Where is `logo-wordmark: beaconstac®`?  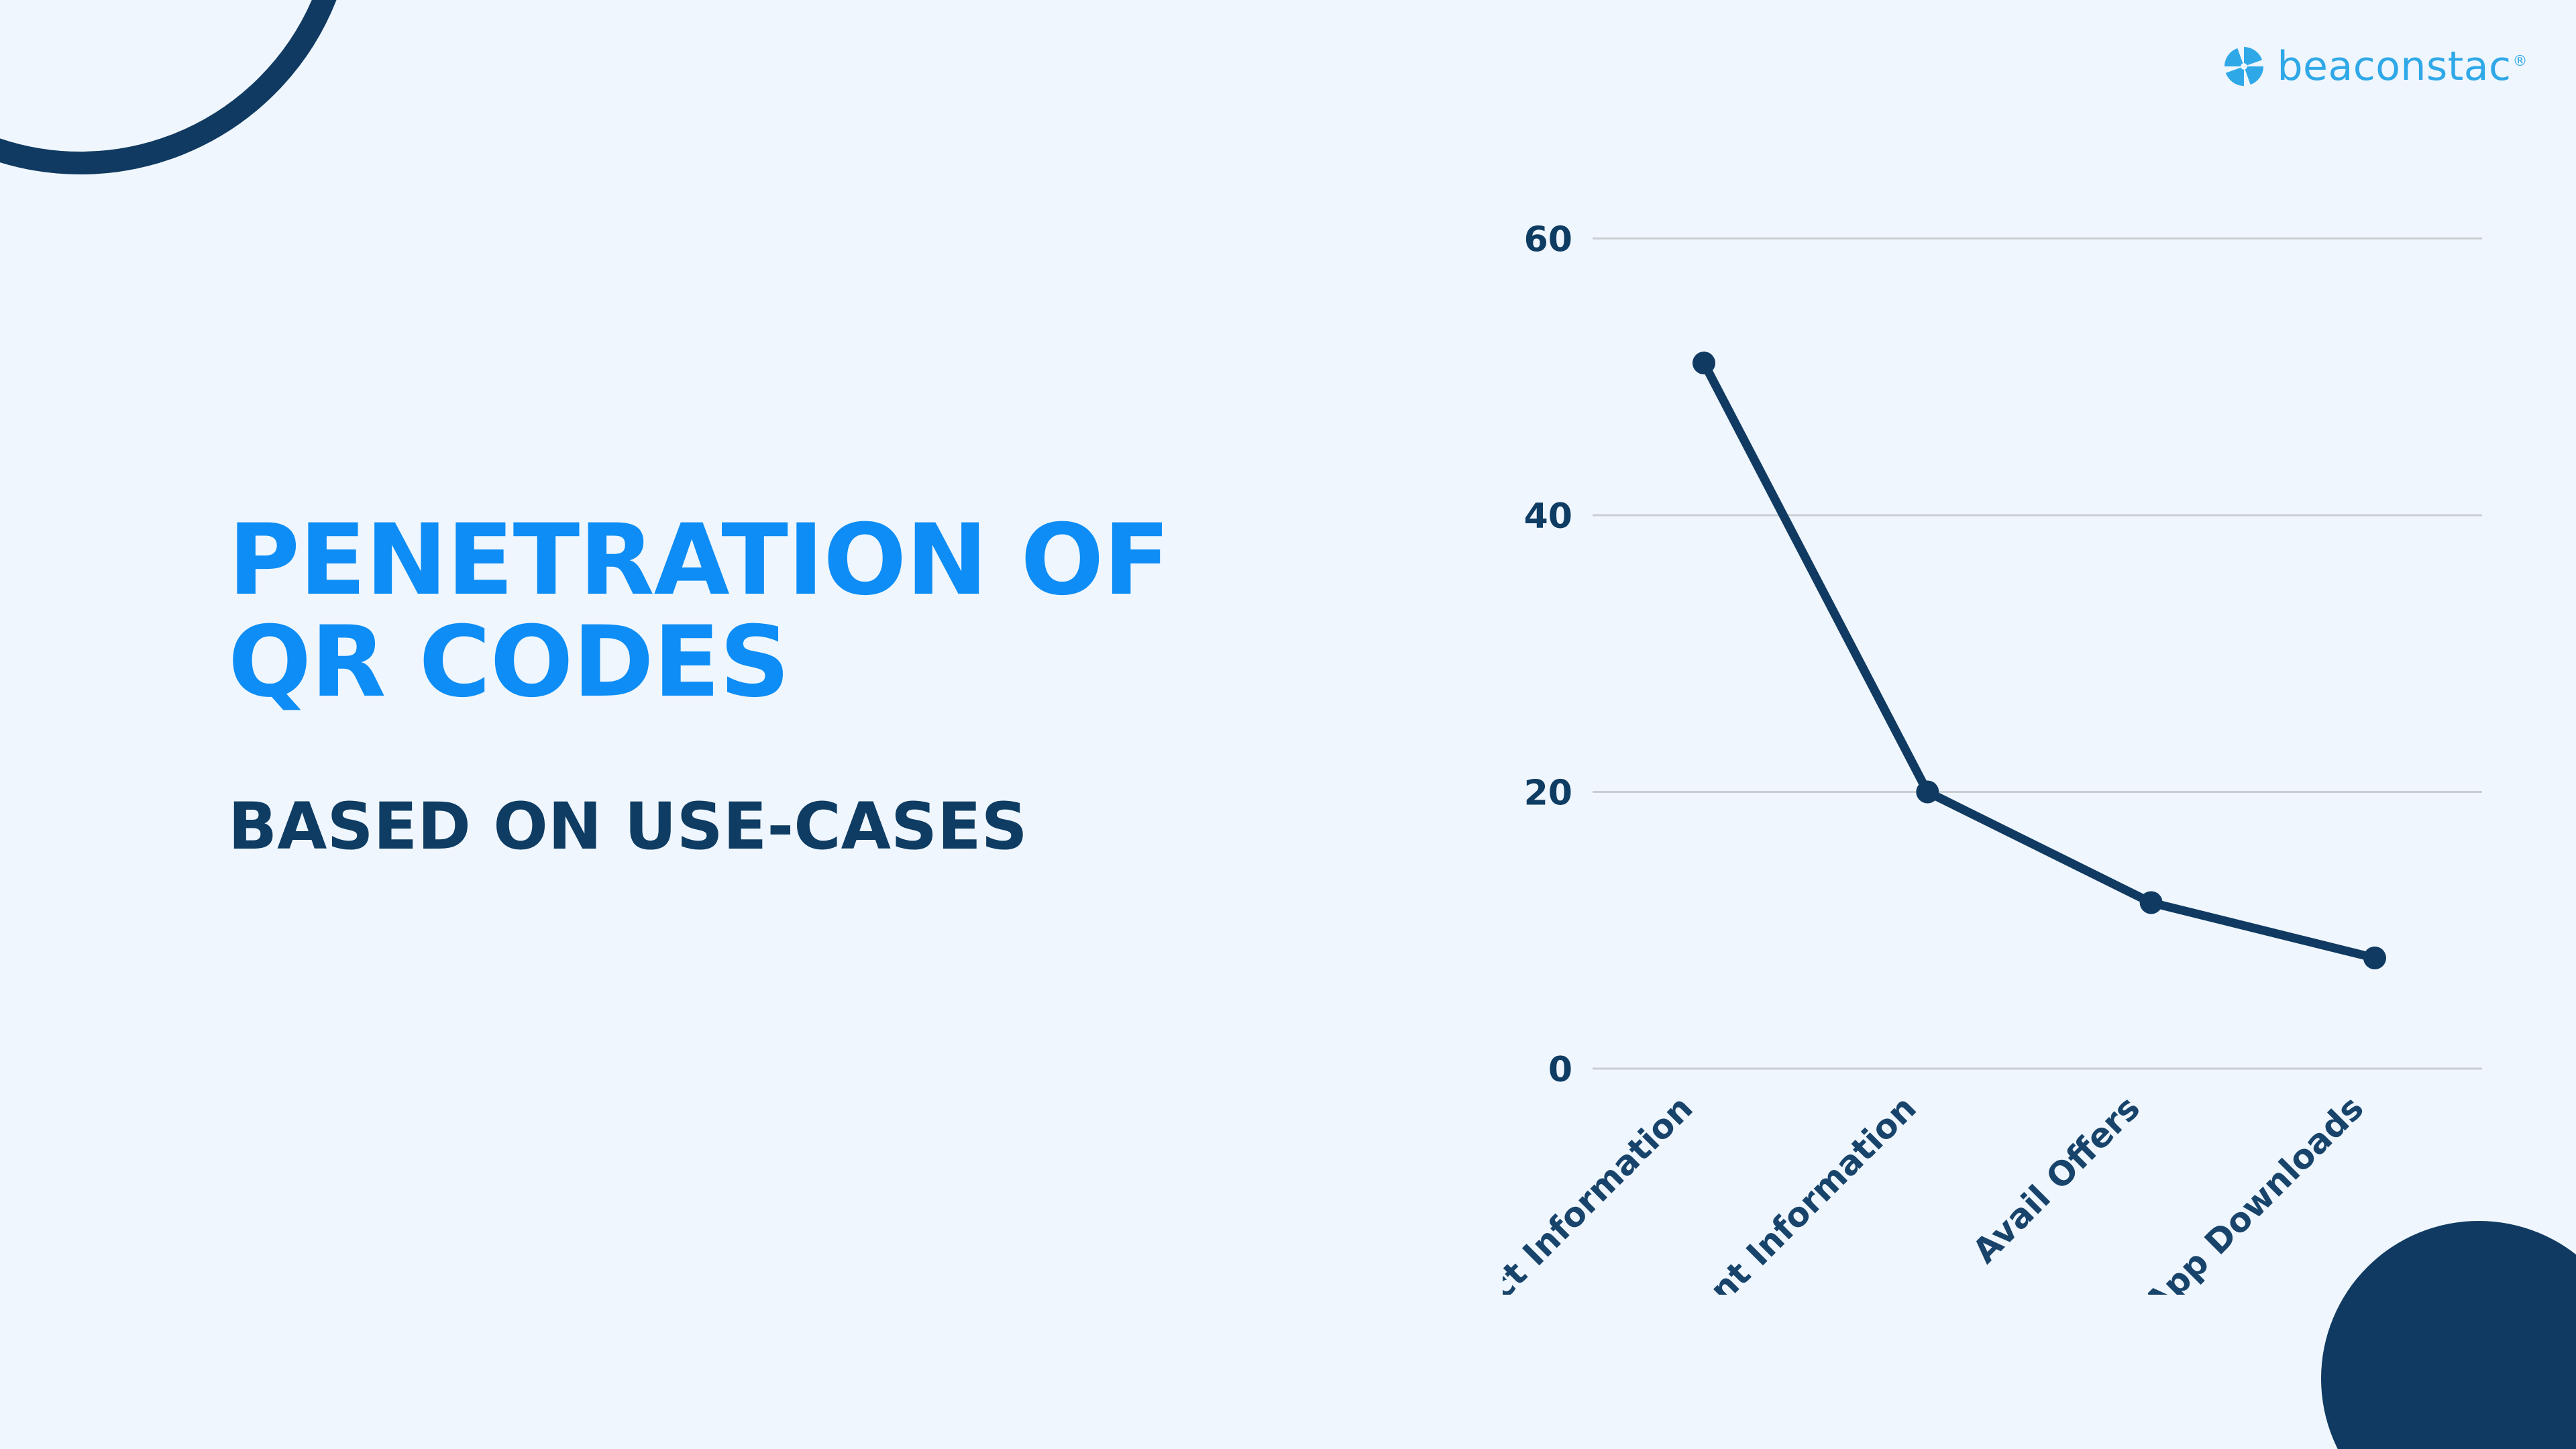
logo-wordmark: beaconstac® is located at coordinates (2402, 66).